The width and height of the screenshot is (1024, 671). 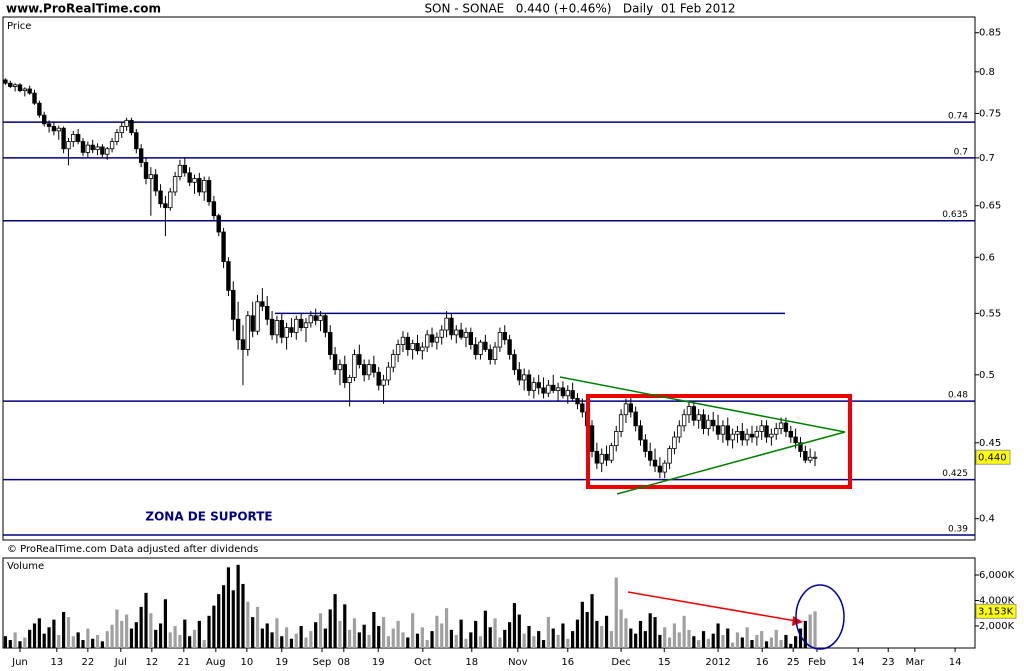 What do you see at coordinates (719, 441) in the screenshot?
I see `highlight-box` at bounding box center [719, 441].